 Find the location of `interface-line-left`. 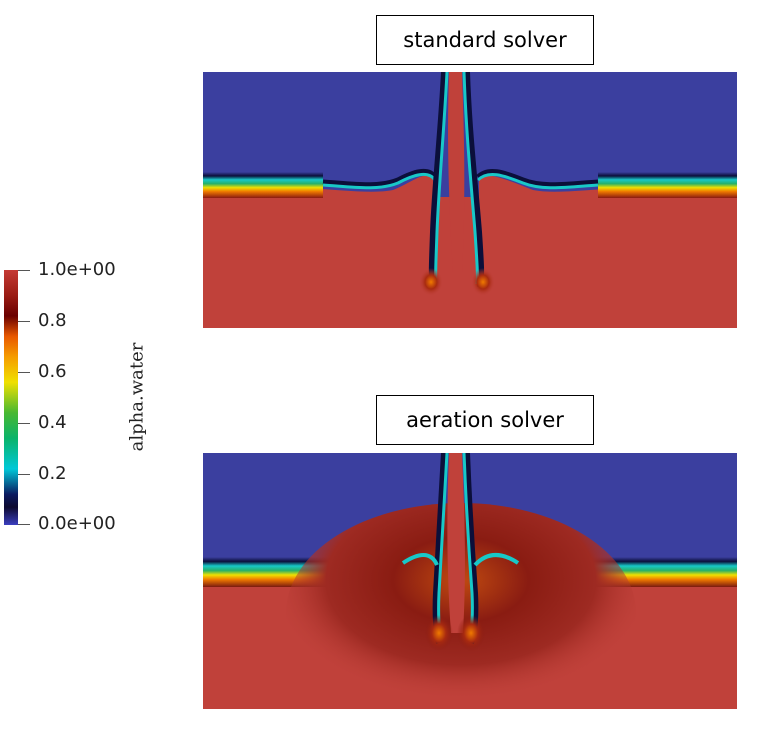

interface-line-left is located at coordinates (380, 178).